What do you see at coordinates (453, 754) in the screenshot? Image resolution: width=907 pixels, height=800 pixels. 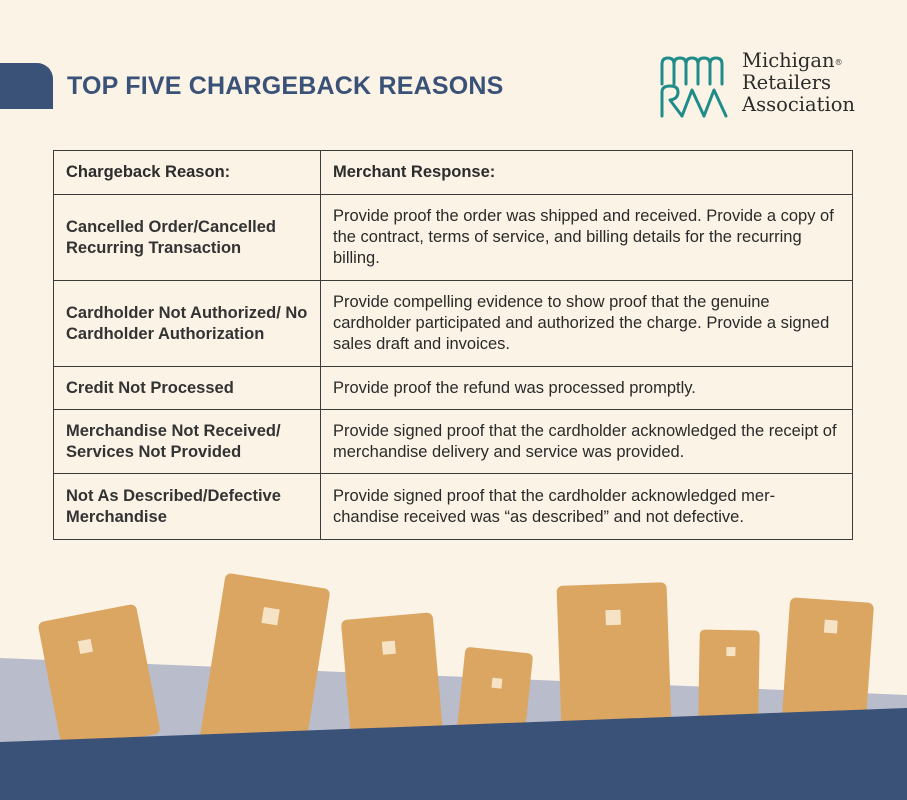 I see `navy-ground` at bounding box center [453, 754].